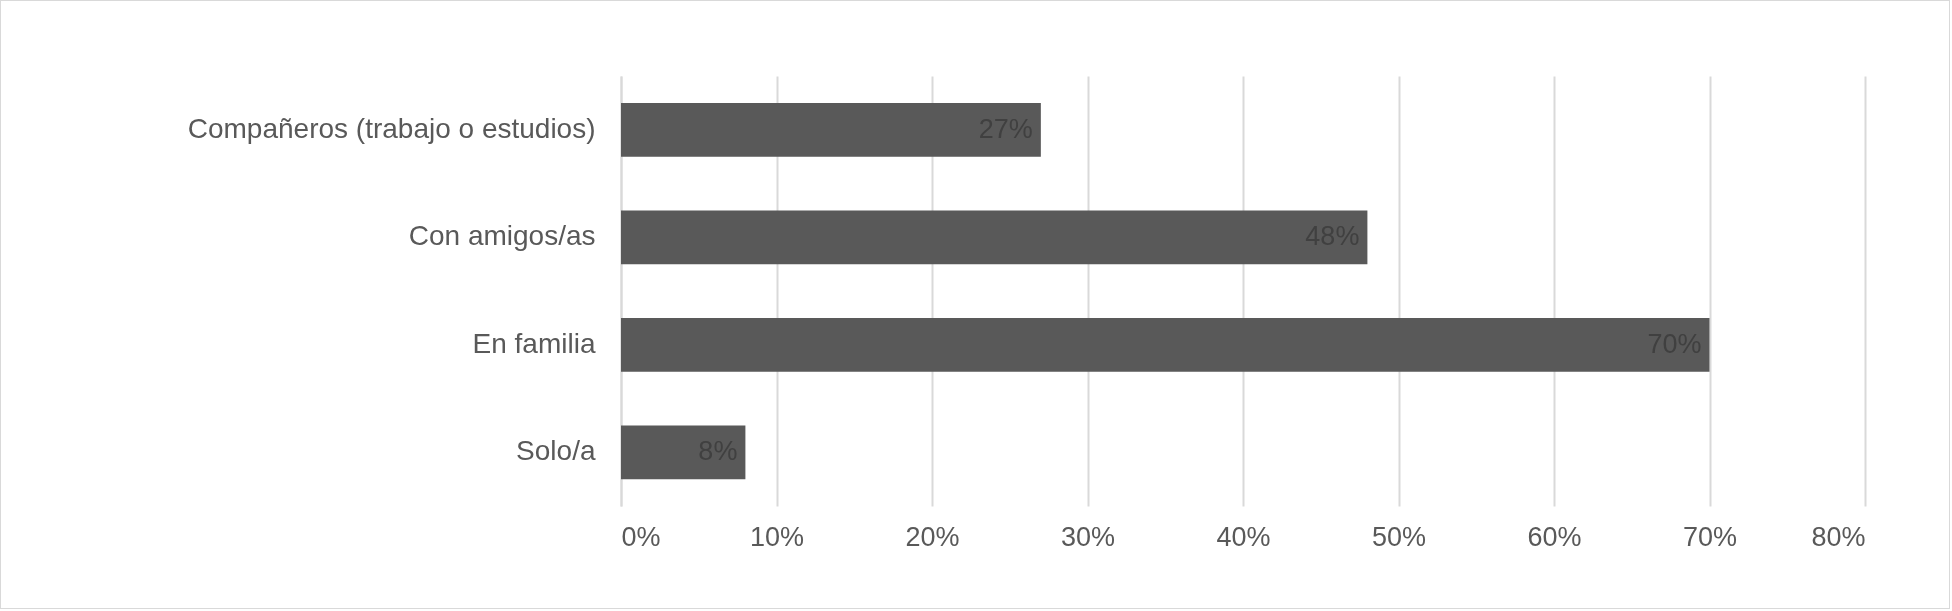 The image size is (1952, 611). What do you see at coordinates (641, 536) in the screenshot?
I see `x-tick-label: 0%` at bounding box center [641, 536].